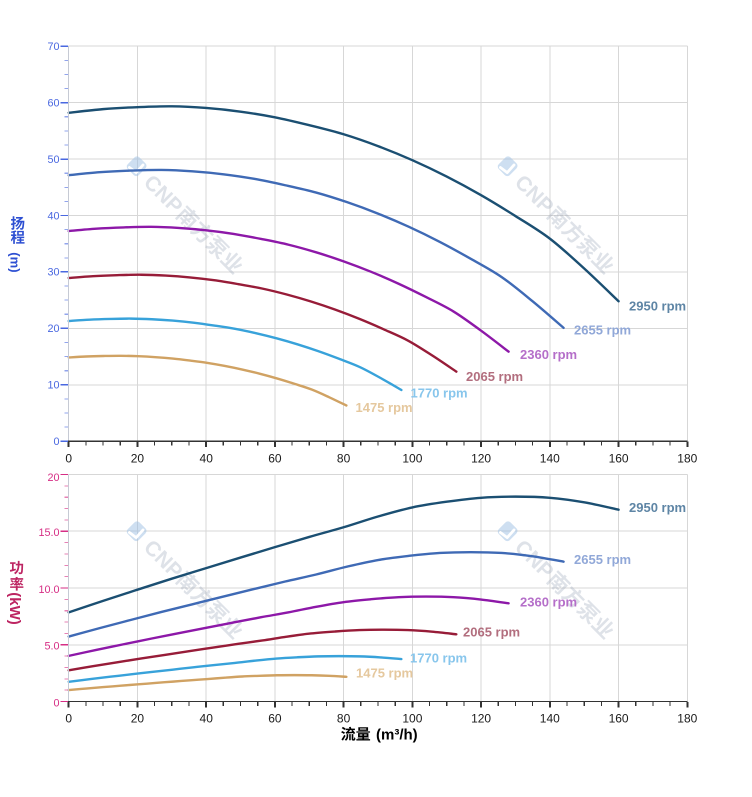 The width and height of the screenshot is (752, 797). I want to click on svg-text: 10, so click(53, 386).